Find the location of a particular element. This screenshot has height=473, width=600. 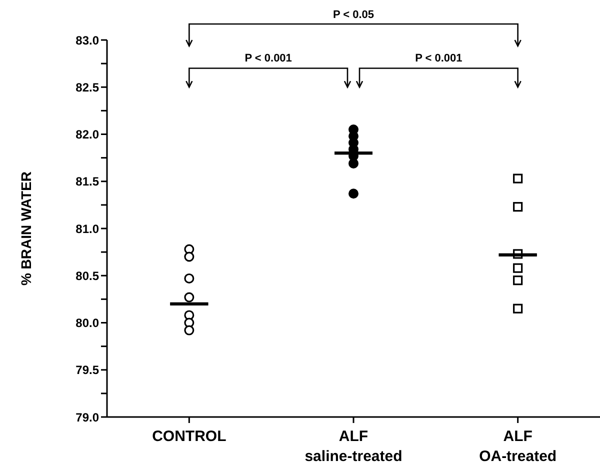

y-tick-label: 83.0 is located at coordinates (88, 40).